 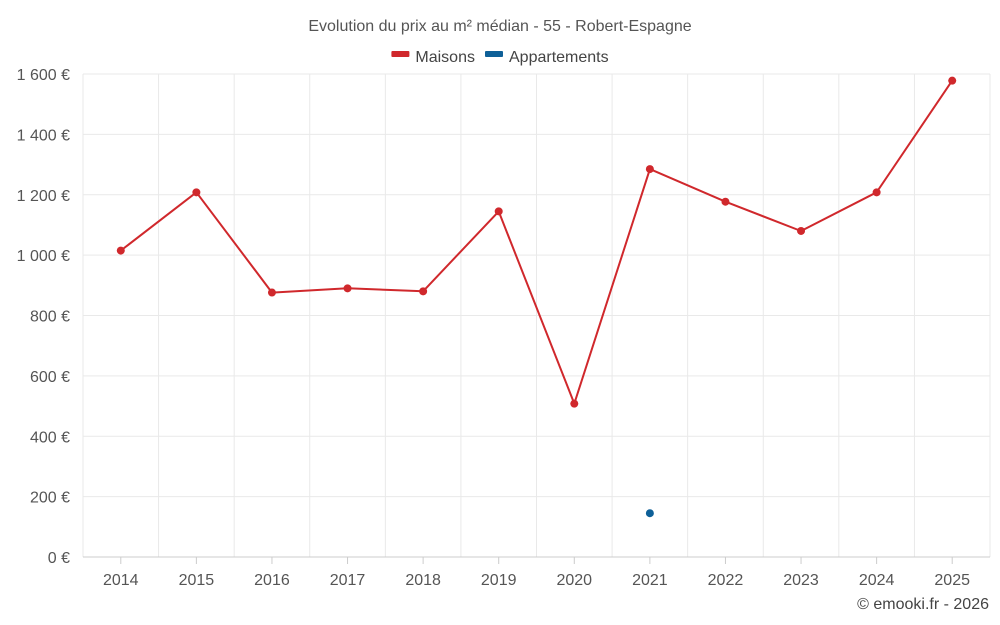 What do you see at coordinates (574, 580) in the screenshot?
I see `x-tick-label: 2020` at bounding box center [574, 580].